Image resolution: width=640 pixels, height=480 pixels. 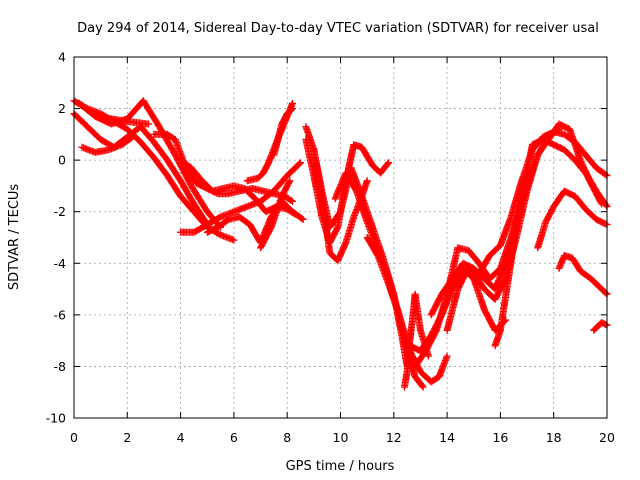 What do you see at coordinates (14, 237) in the screenshot?
I see `y-axis-label: SDTVAR / TECUs` at bounding box center [14, 237].